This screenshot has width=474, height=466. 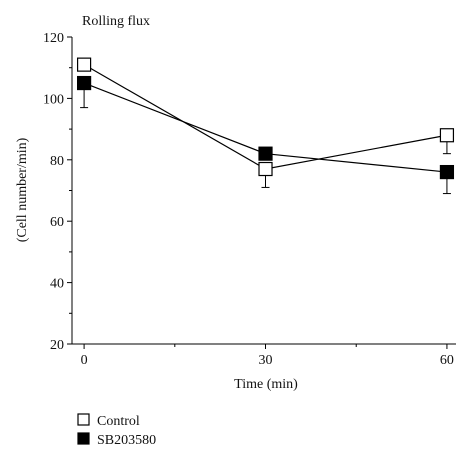 I want to click on x-tick-label: 0, so click(x=84, y=360).